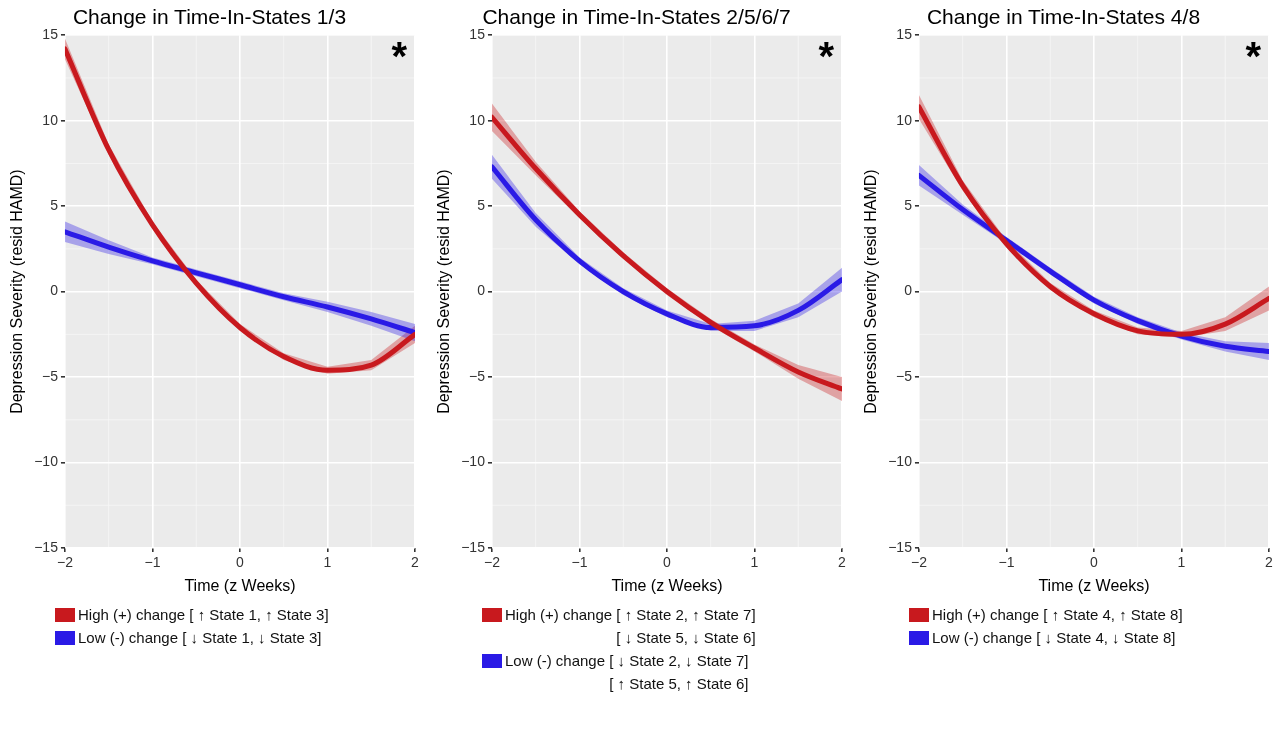 Image resolution: width=1281 pixels, height=756 pixels. What do you see at coordinates (627, 672) in the screenshot?
I see `legend-label: Low (-) change [ ↓ State 2, ↓ State 7] [ ↑ State 5, ↑ State 6]` at bounding box center [627, 672].